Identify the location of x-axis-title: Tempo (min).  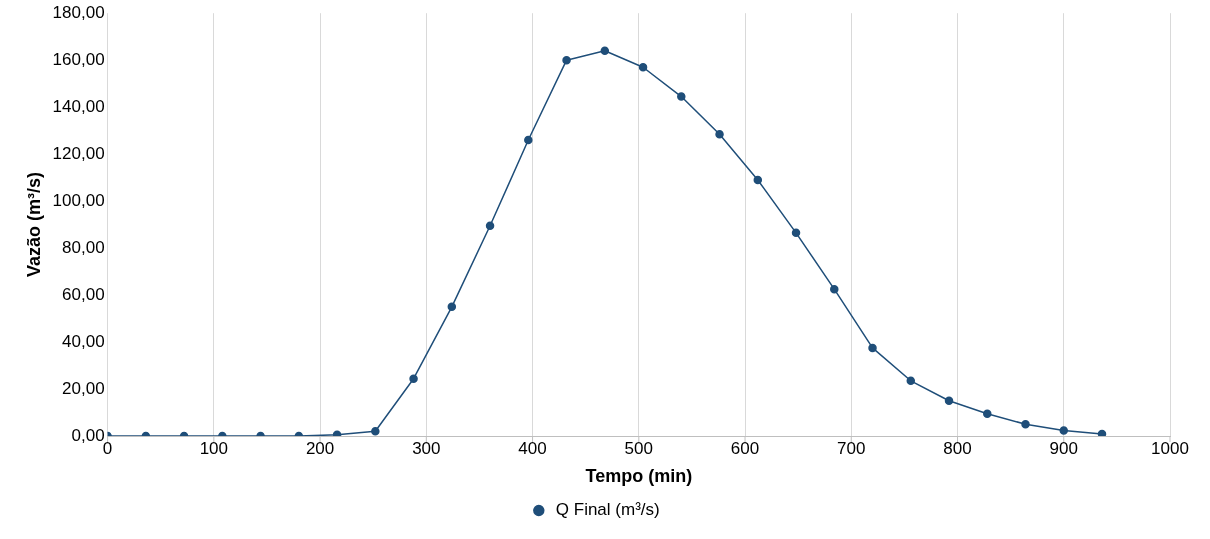
(639, 476).